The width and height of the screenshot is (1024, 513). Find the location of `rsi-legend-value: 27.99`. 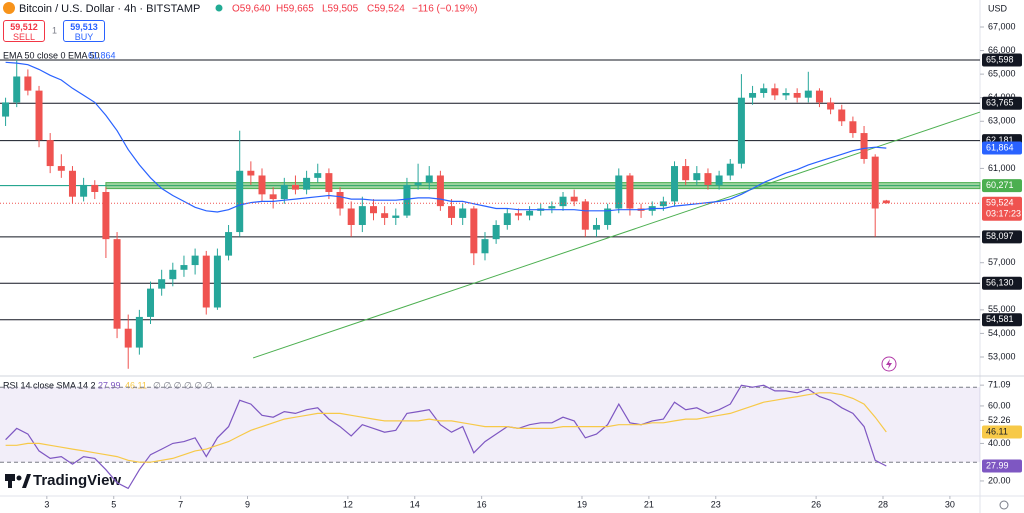

rsi-legend-value: 27.99 is located at coordinates (109, 385).